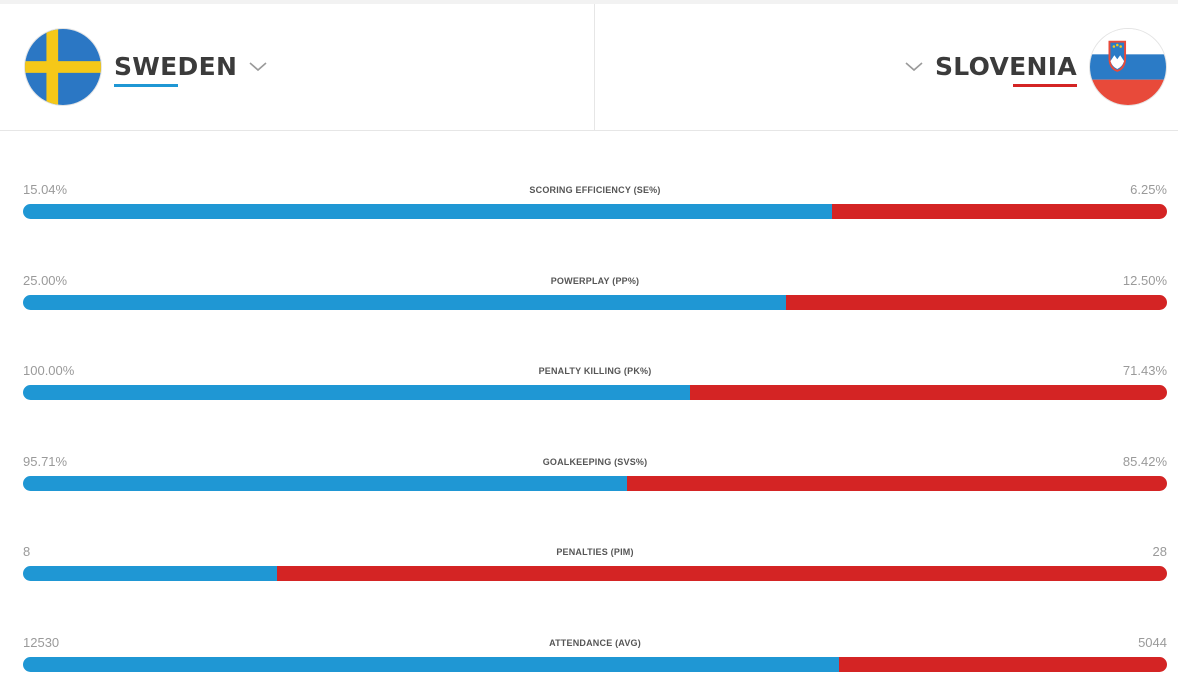 This screenshot has width=1178, height=689. I want to click on home-stat-value: 8, so click(27, 551).